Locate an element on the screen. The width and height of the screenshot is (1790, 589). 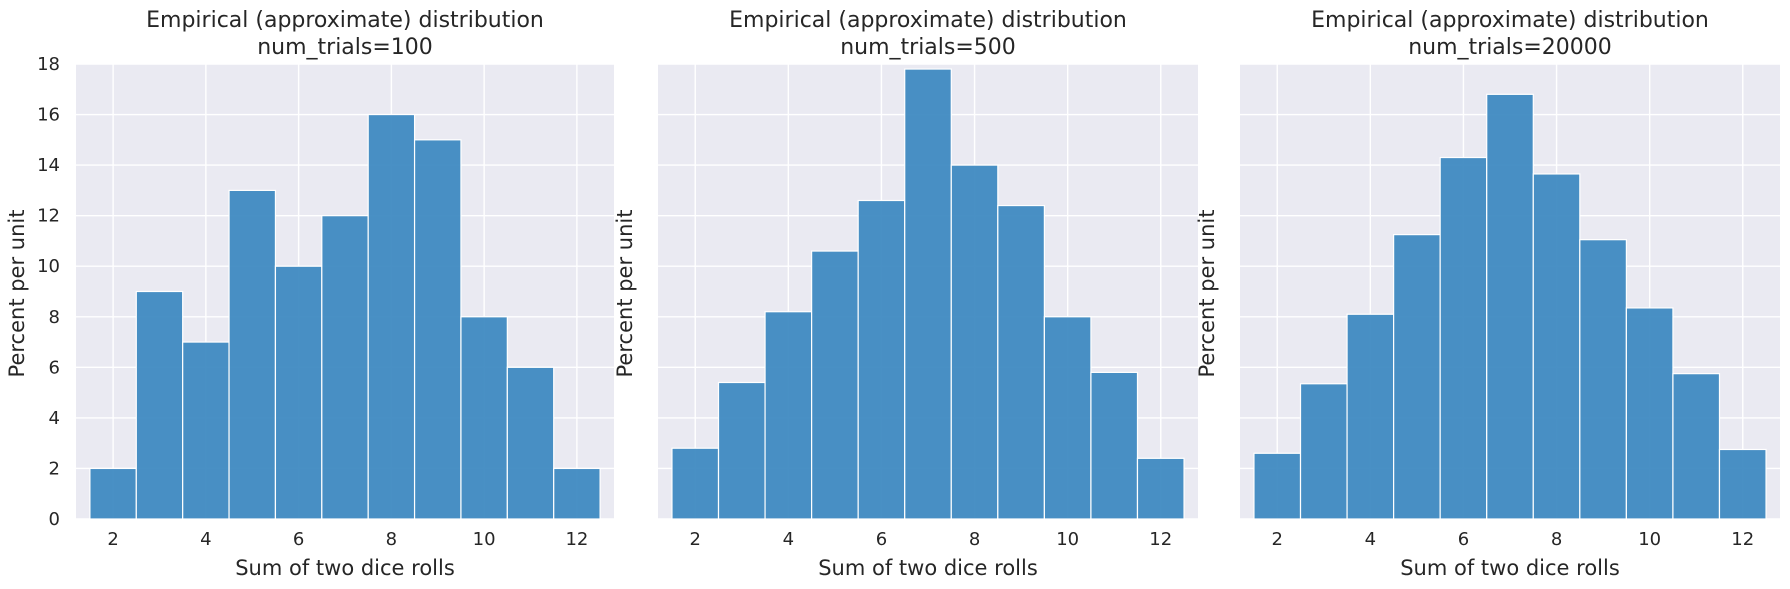
y-tick-label: 16 is located at coordinates (48, 115).